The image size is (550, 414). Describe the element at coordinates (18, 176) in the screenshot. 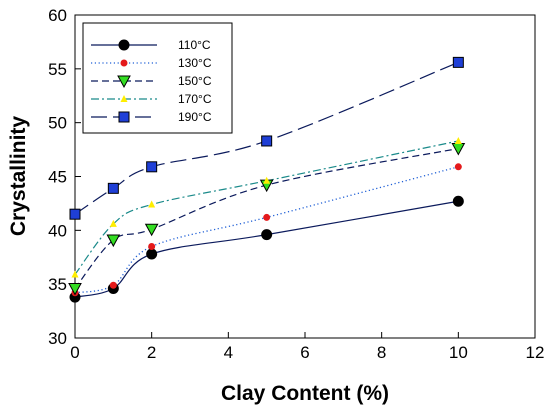

I see `y-axis-title: Crystallinity` at that location.